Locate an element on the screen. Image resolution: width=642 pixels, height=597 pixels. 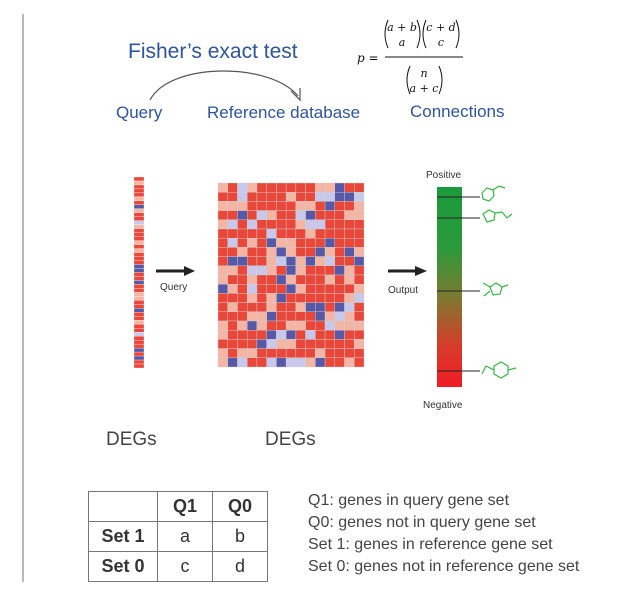
table-header-q1: Q1 is located at coordinates (185, 506).